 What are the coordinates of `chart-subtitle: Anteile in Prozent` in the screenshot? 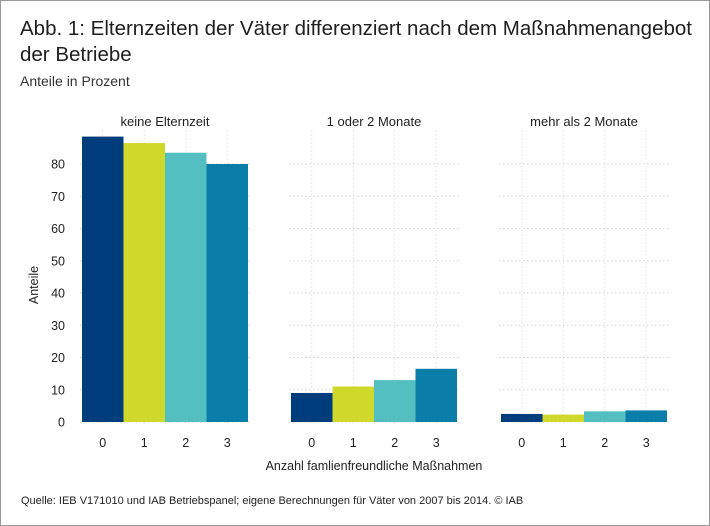 It's located at (75, 81).